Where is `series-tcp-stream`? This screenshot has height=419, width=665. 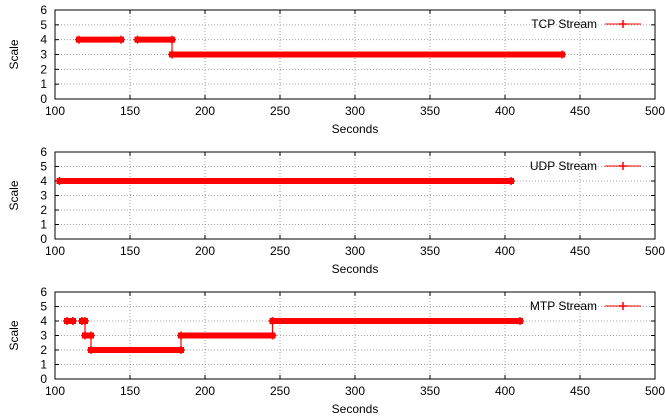
series-tcp-stream is located at coordinates (320, 47).